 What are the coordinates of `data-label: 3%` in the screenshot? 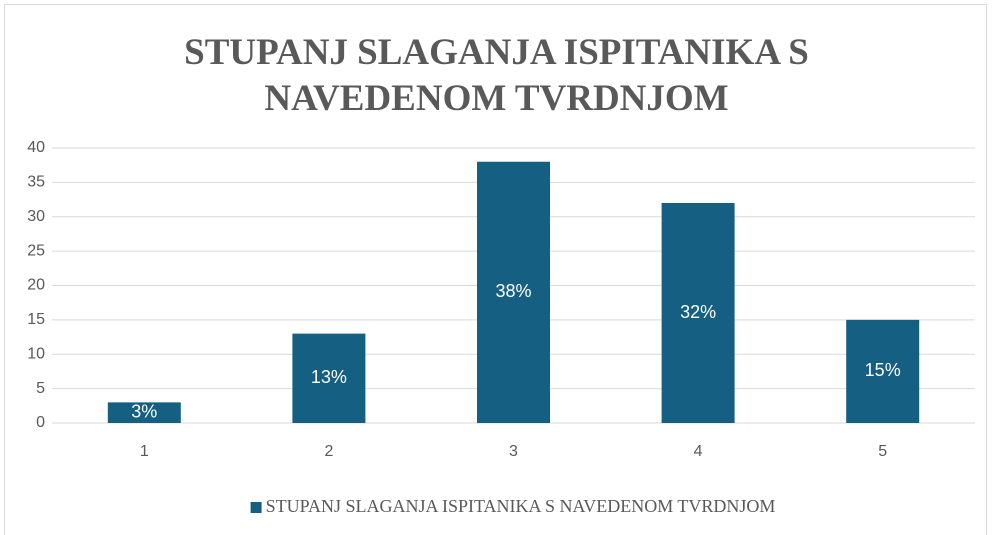 It's located at (144, 411).